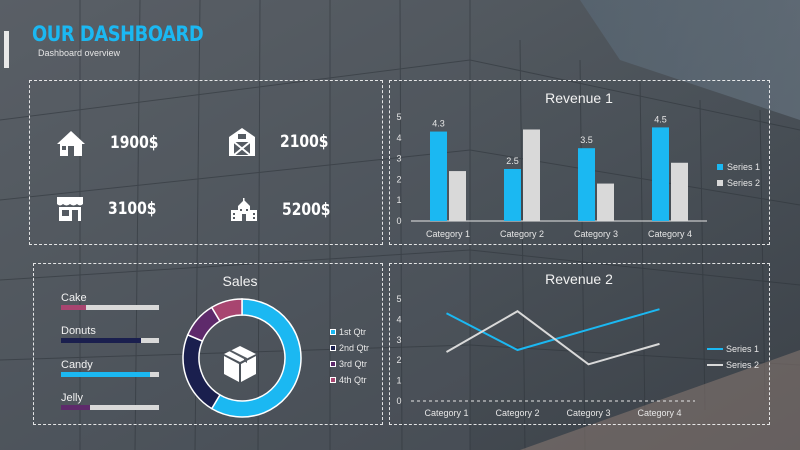 The width and height of the screenshot is (800, 450). I want to click on page-title: OUR DASHBOARD, so click(118, 34).